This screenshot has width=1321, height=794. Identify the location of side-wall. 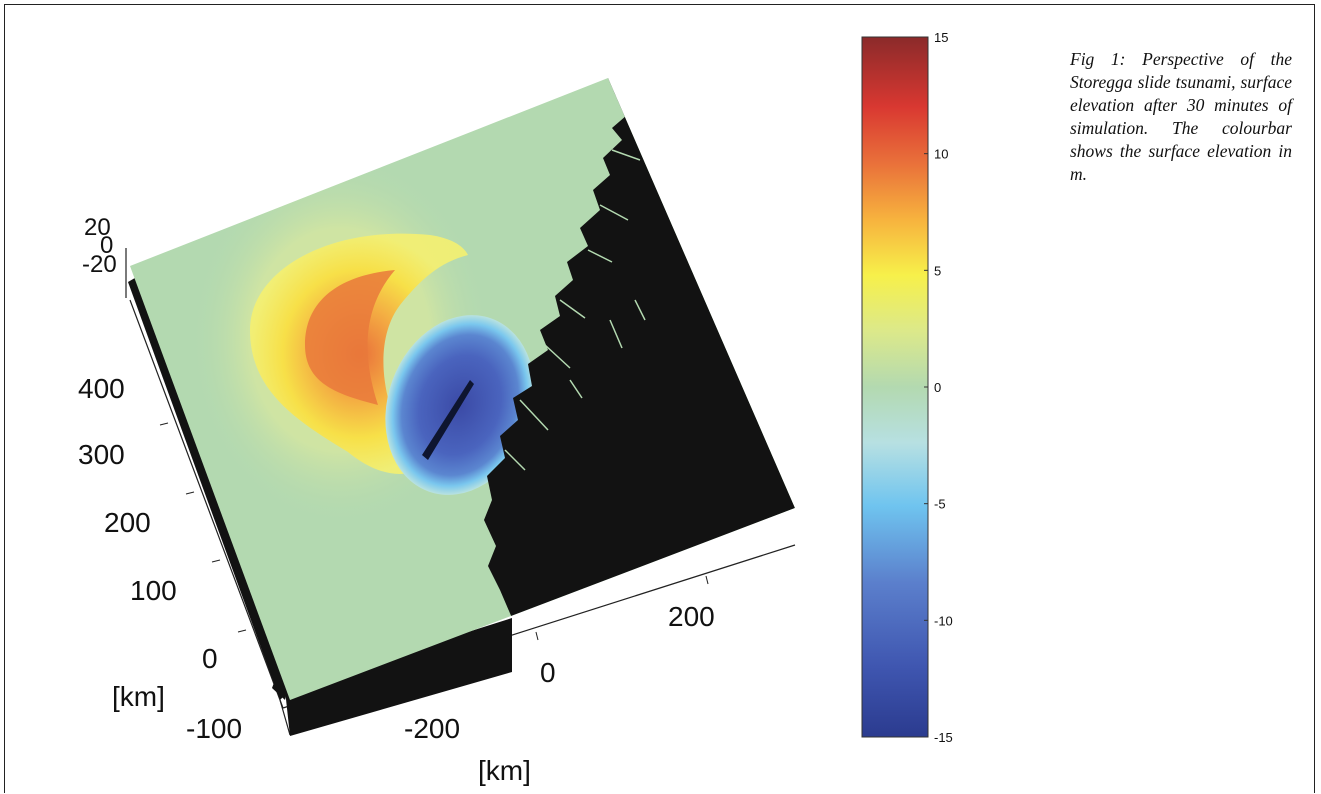
(209, 487).